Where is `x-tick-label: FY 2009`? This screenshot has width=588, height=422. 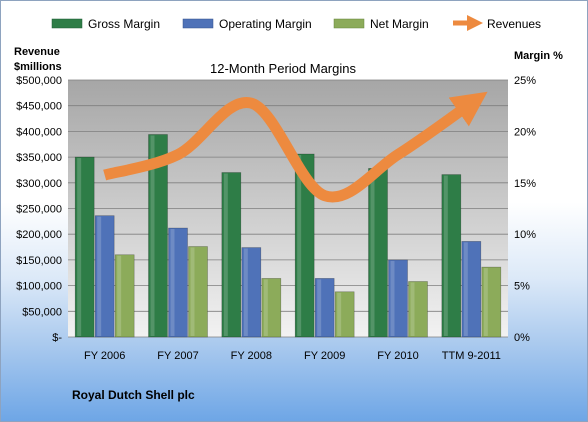 x-tick-label: FY 2009 is located at coordinates (324, 356).